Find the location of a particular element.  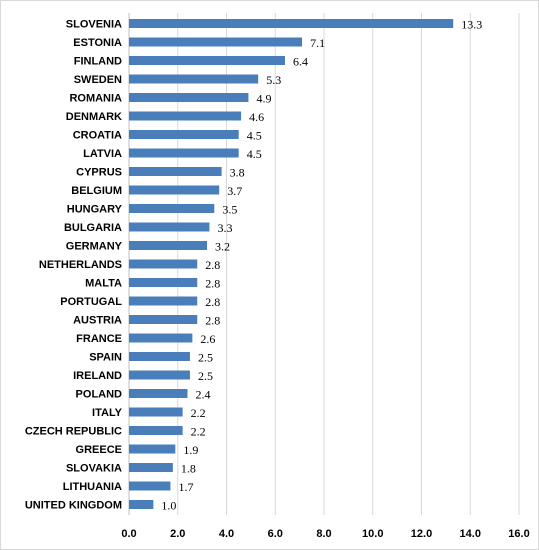

x-tick-label: 12.0 is located at coordinates (421, 534).